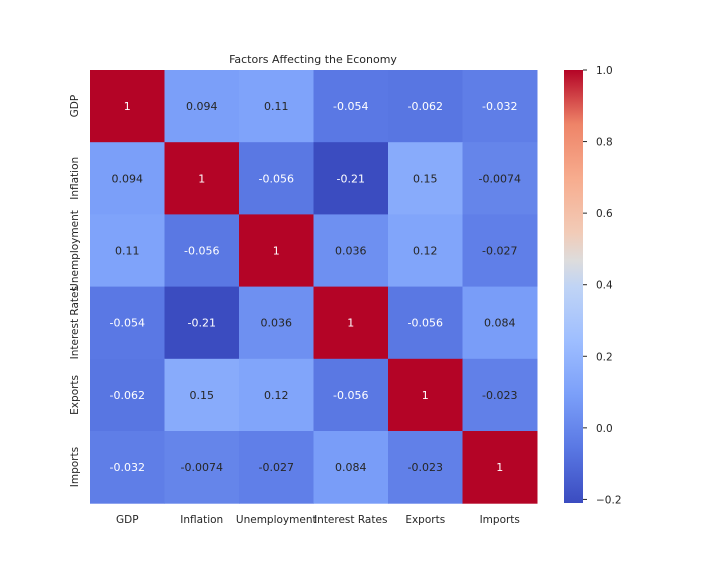  Describe the element at coordinates (573, 286) in the screenshot. I see `colorbar` at that location.